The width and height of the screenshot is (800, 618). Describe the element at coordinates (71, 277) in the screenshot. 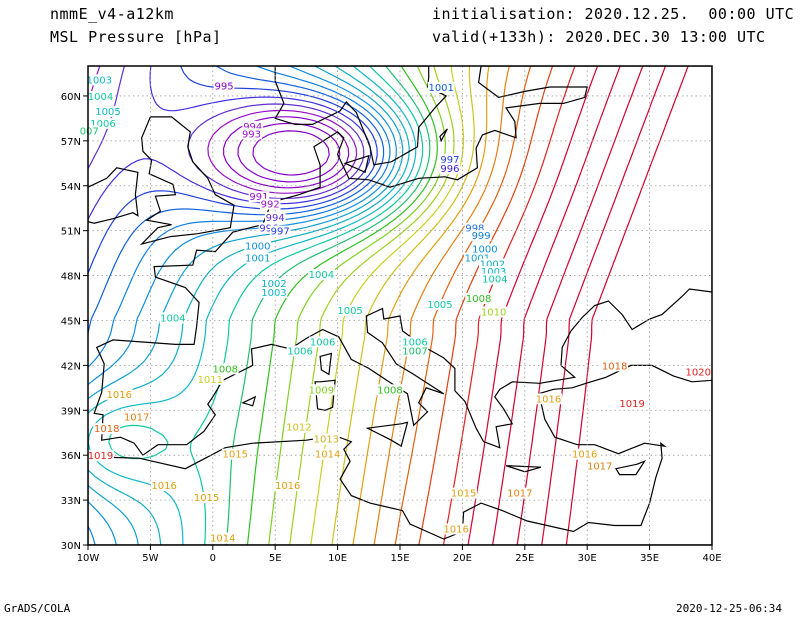

I see `lat-tick-label: 48N` at that location.